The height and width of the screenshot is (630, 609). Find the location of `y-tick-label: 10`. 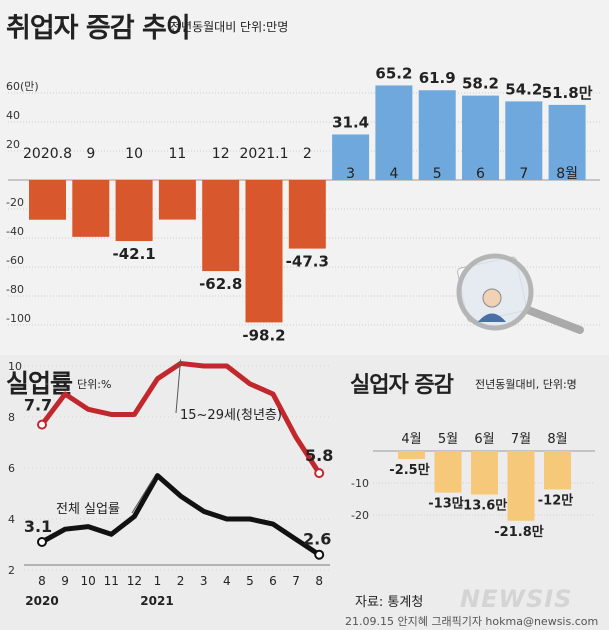

y-tick-label: 10 is located at coordinates (15, 366).